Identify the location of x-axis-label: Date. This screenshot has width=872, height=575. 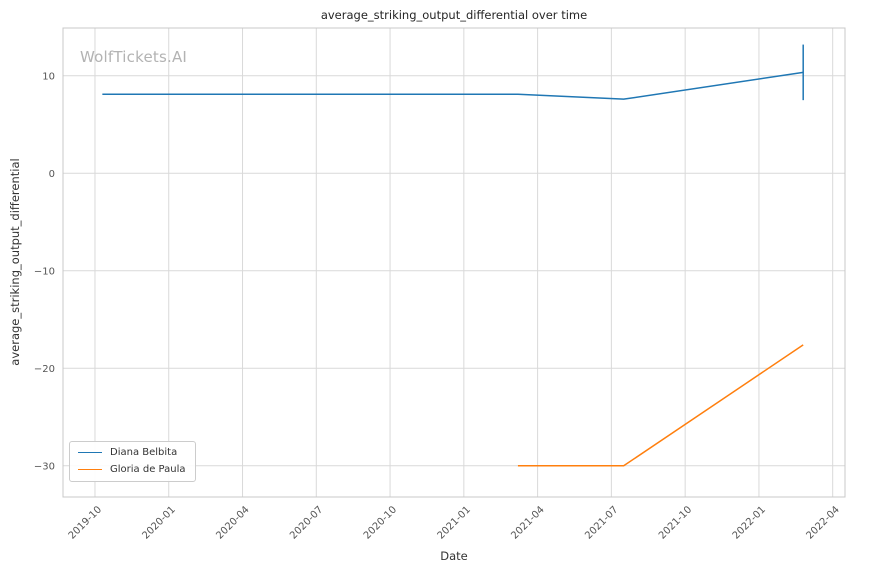
(454, 556).